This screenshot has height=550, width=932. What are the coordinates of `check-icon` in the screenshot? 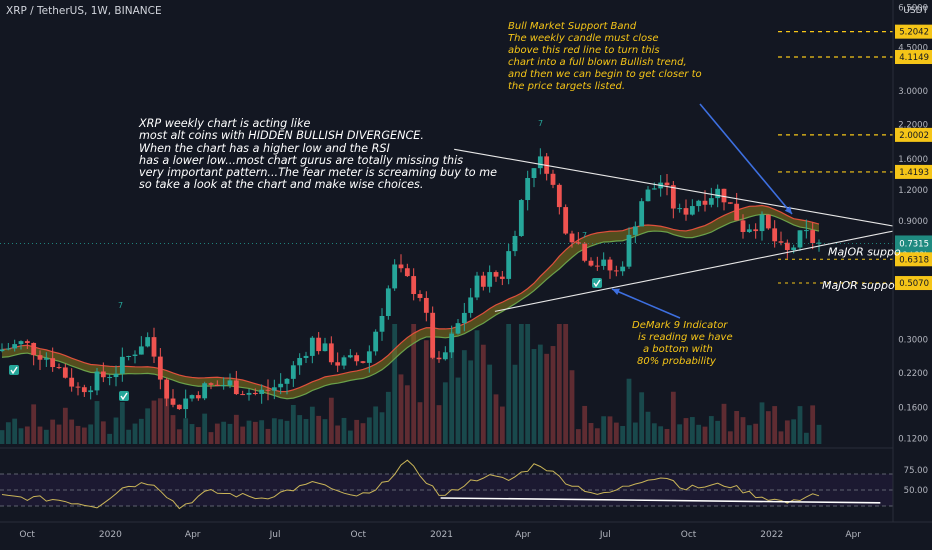 It's located at (14, 370).